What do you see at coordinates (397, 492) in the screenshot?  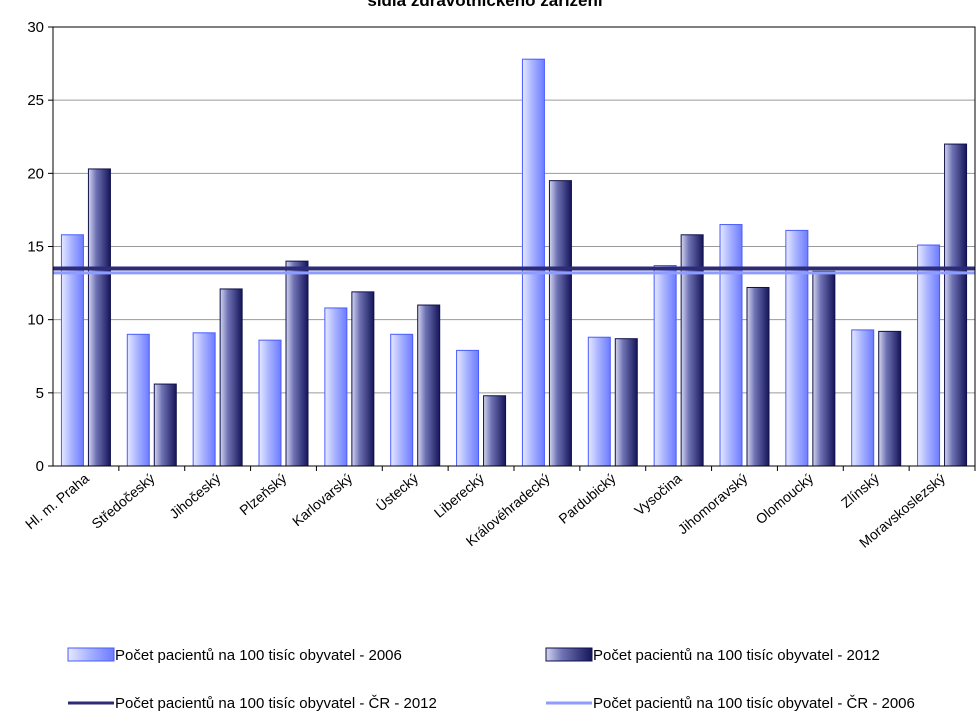 I see `x-tick-label: Ústecký` at bounding box center [397, 492].